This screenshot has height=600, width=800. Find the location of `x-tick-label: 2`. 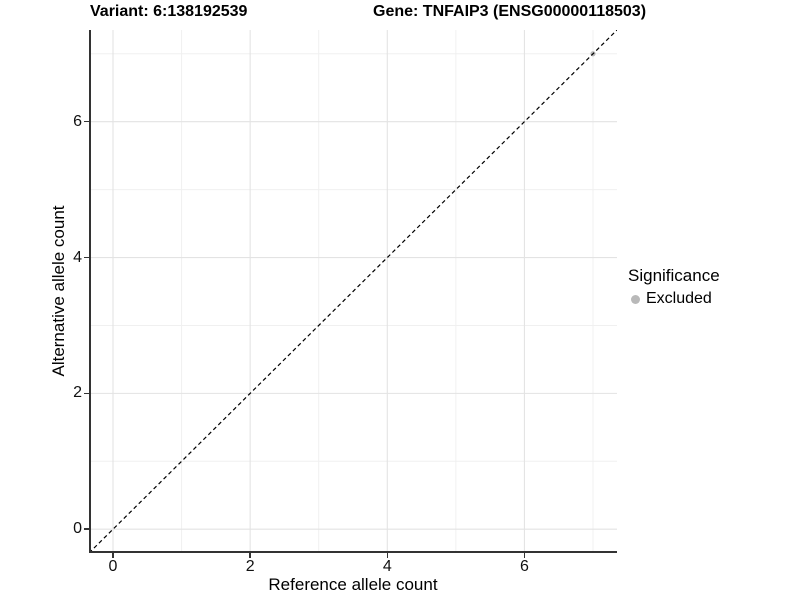

x-tick-label: 2 is located at coordinates (250, 566).